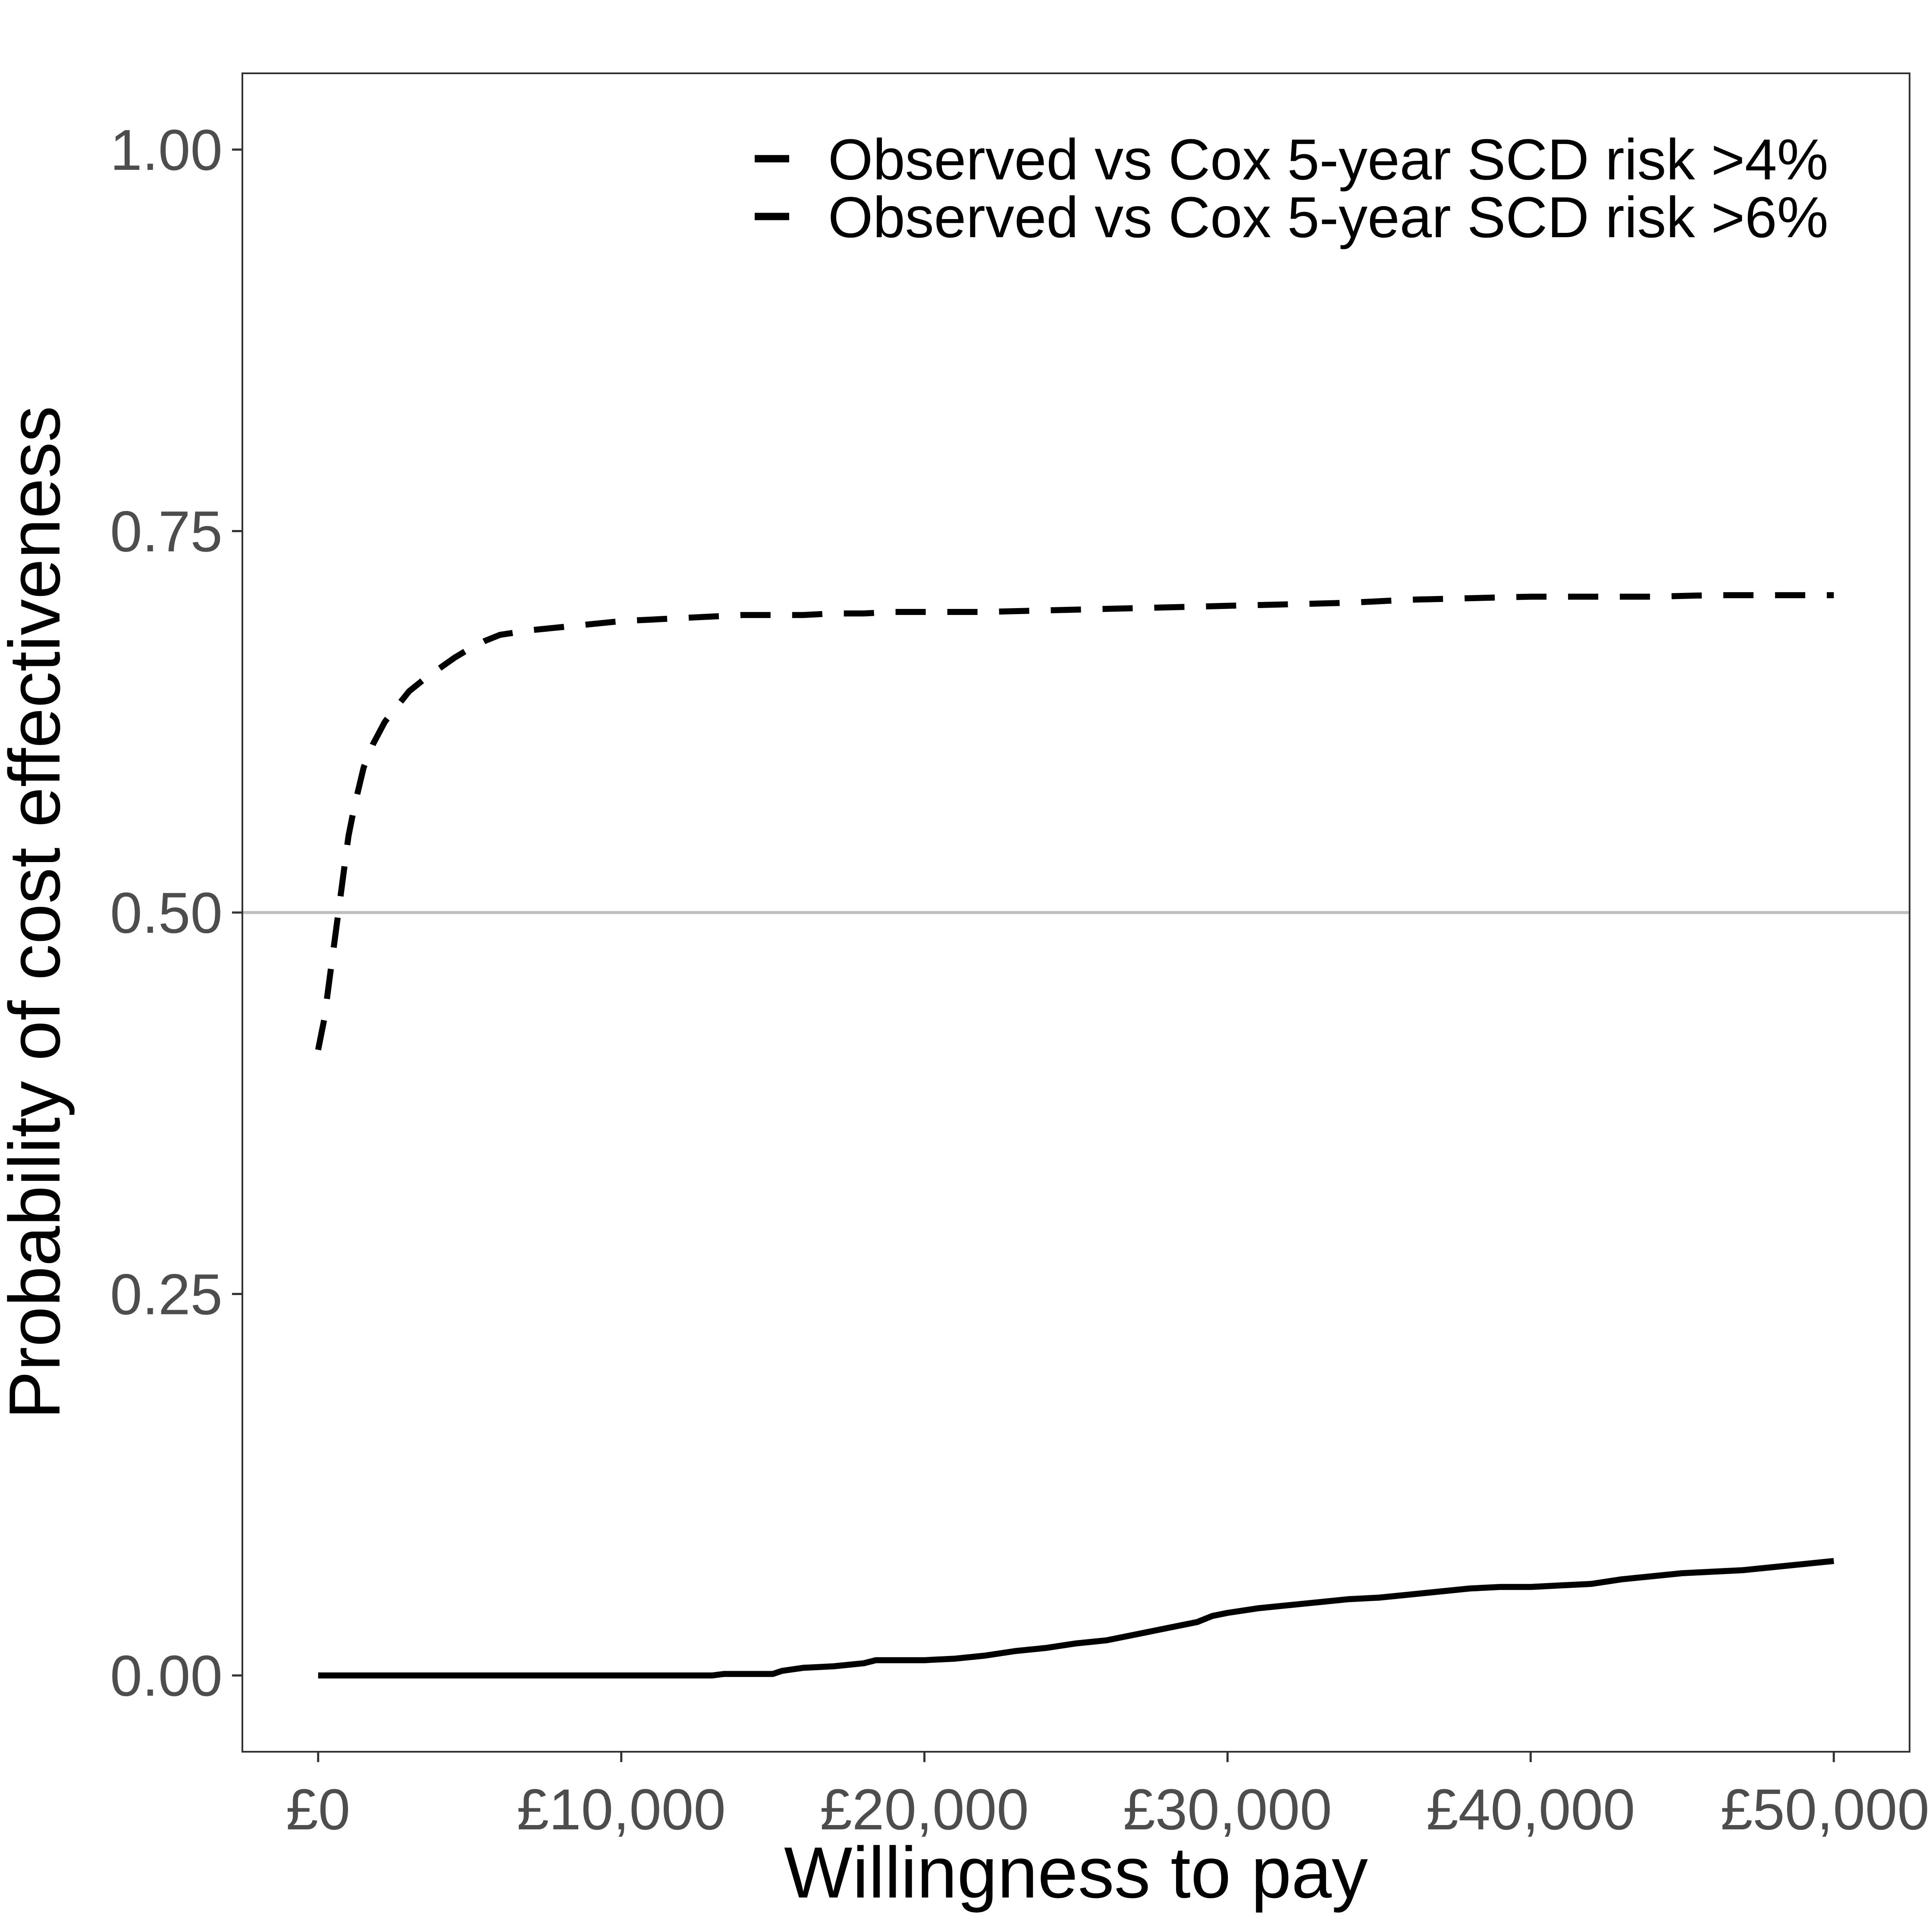  What do you see at coordinates (1227, 1810) in the screenshot?
I see `x-tick-label: £30,000` at bounding box center [1227, 1810].